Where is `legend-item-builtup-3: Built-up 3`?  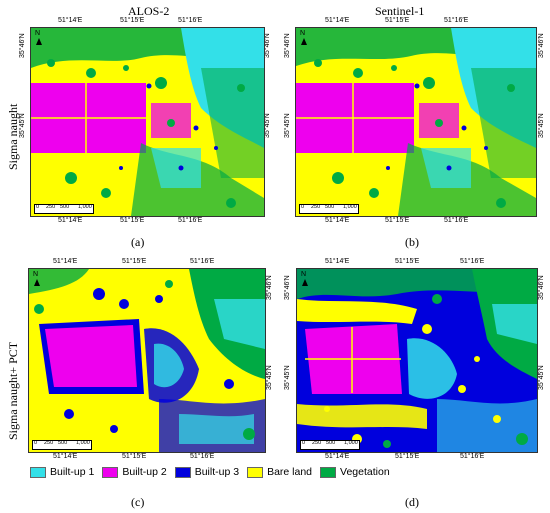
legend-item-builtup-3: Built-up 3 is located at coordinates (207, 472).